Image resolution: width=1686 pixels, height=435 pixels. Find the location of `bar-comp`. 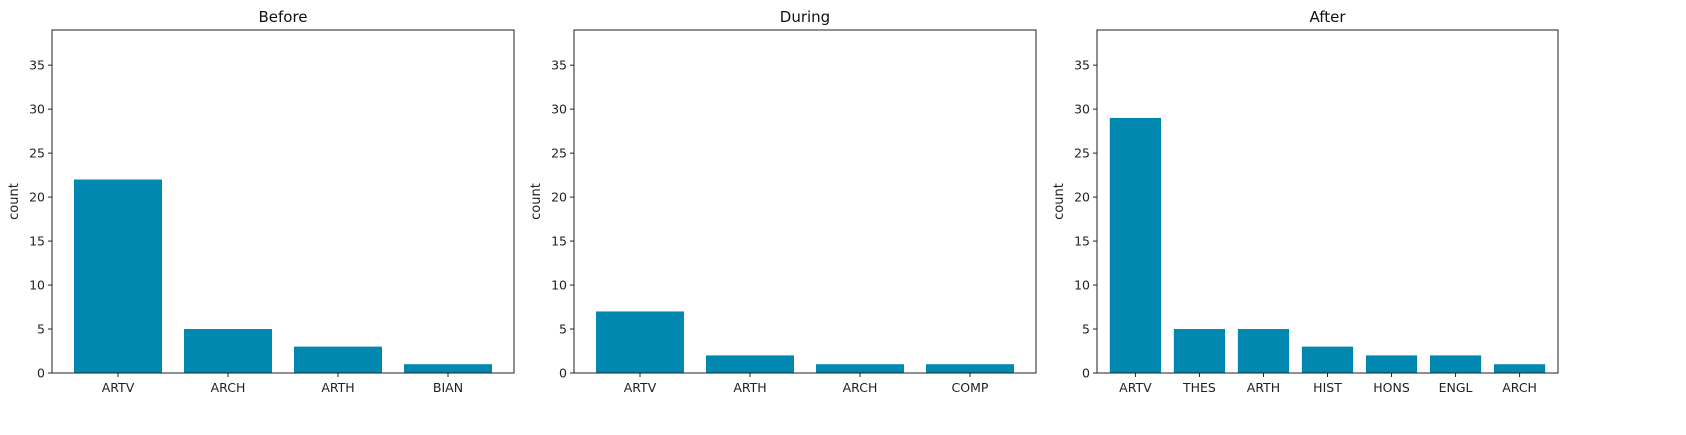

bar-comp is located at coordinates (970, 368).